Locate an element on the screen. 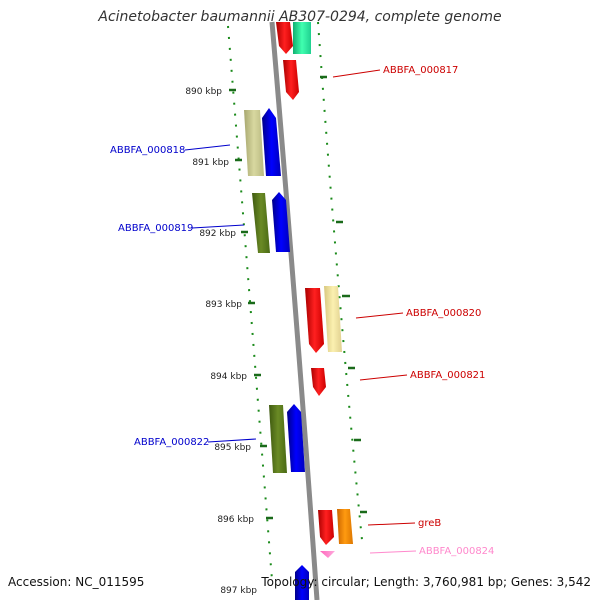 The width and height of the screenshot is (600, 600). cog-top-teal is located at coordinates (302, 38).